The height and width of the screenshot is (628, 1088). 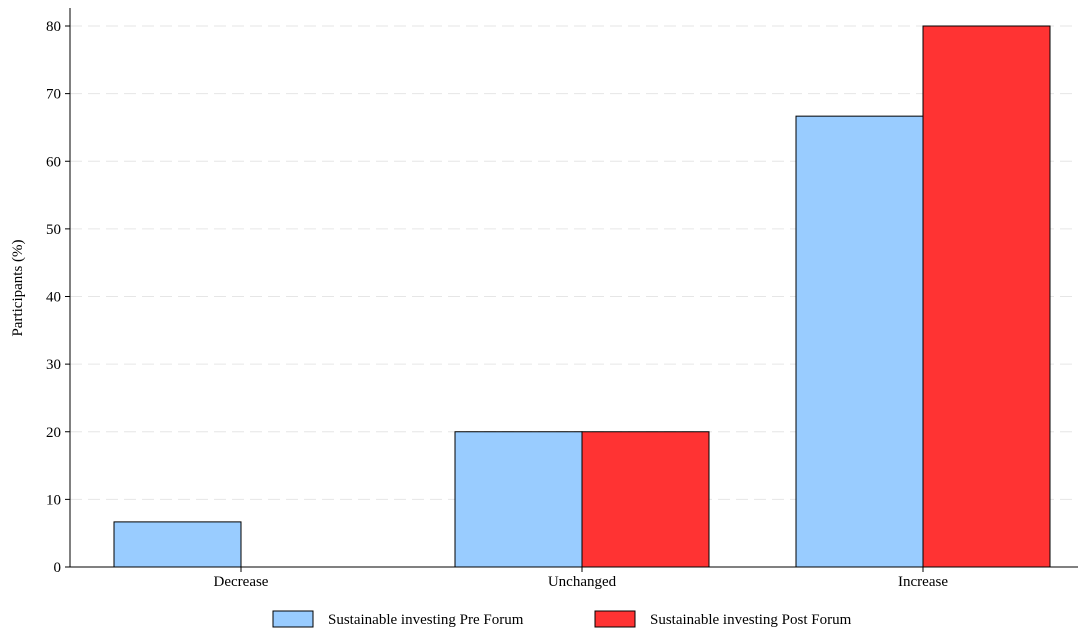 I want to click on y-axis-label: Participants (%), so click(x=18, y=287).